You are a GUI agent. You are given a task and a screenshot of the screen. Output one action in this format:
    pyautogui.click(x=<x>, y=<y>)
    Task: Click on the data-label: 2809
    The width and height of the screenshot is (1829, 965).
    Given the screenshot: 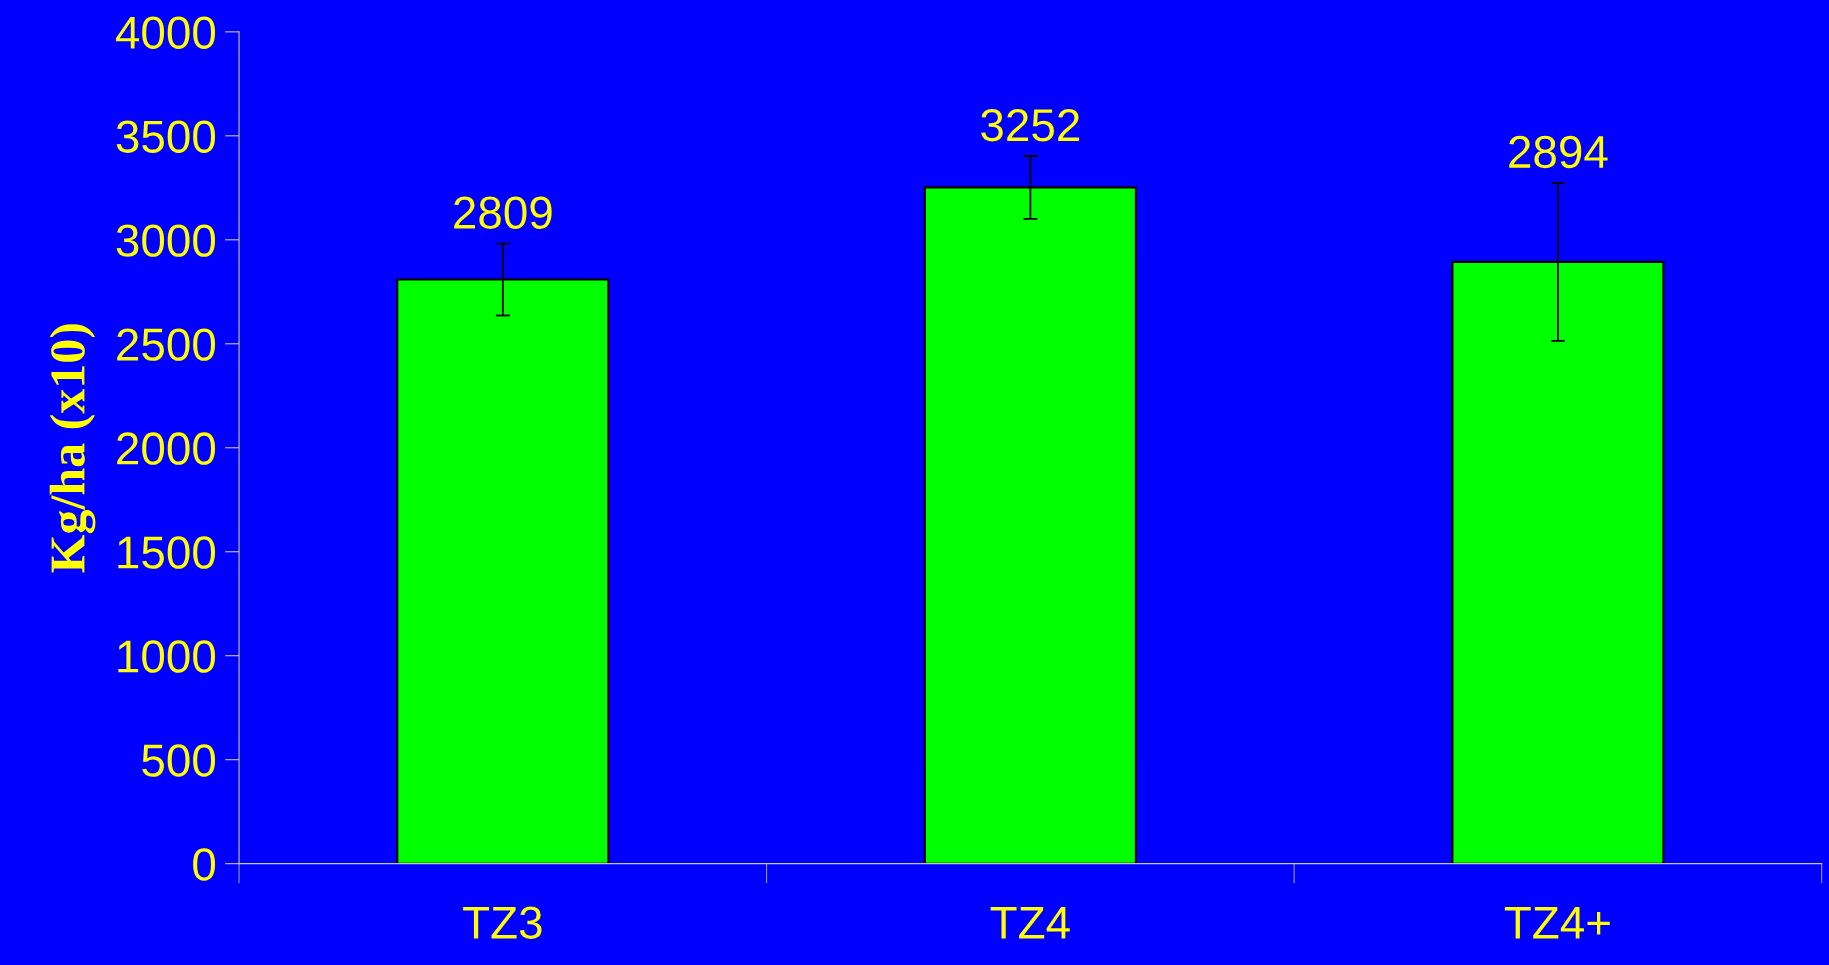 What is the action you would take?
    pyautogui.click(x=503, y=212)
    